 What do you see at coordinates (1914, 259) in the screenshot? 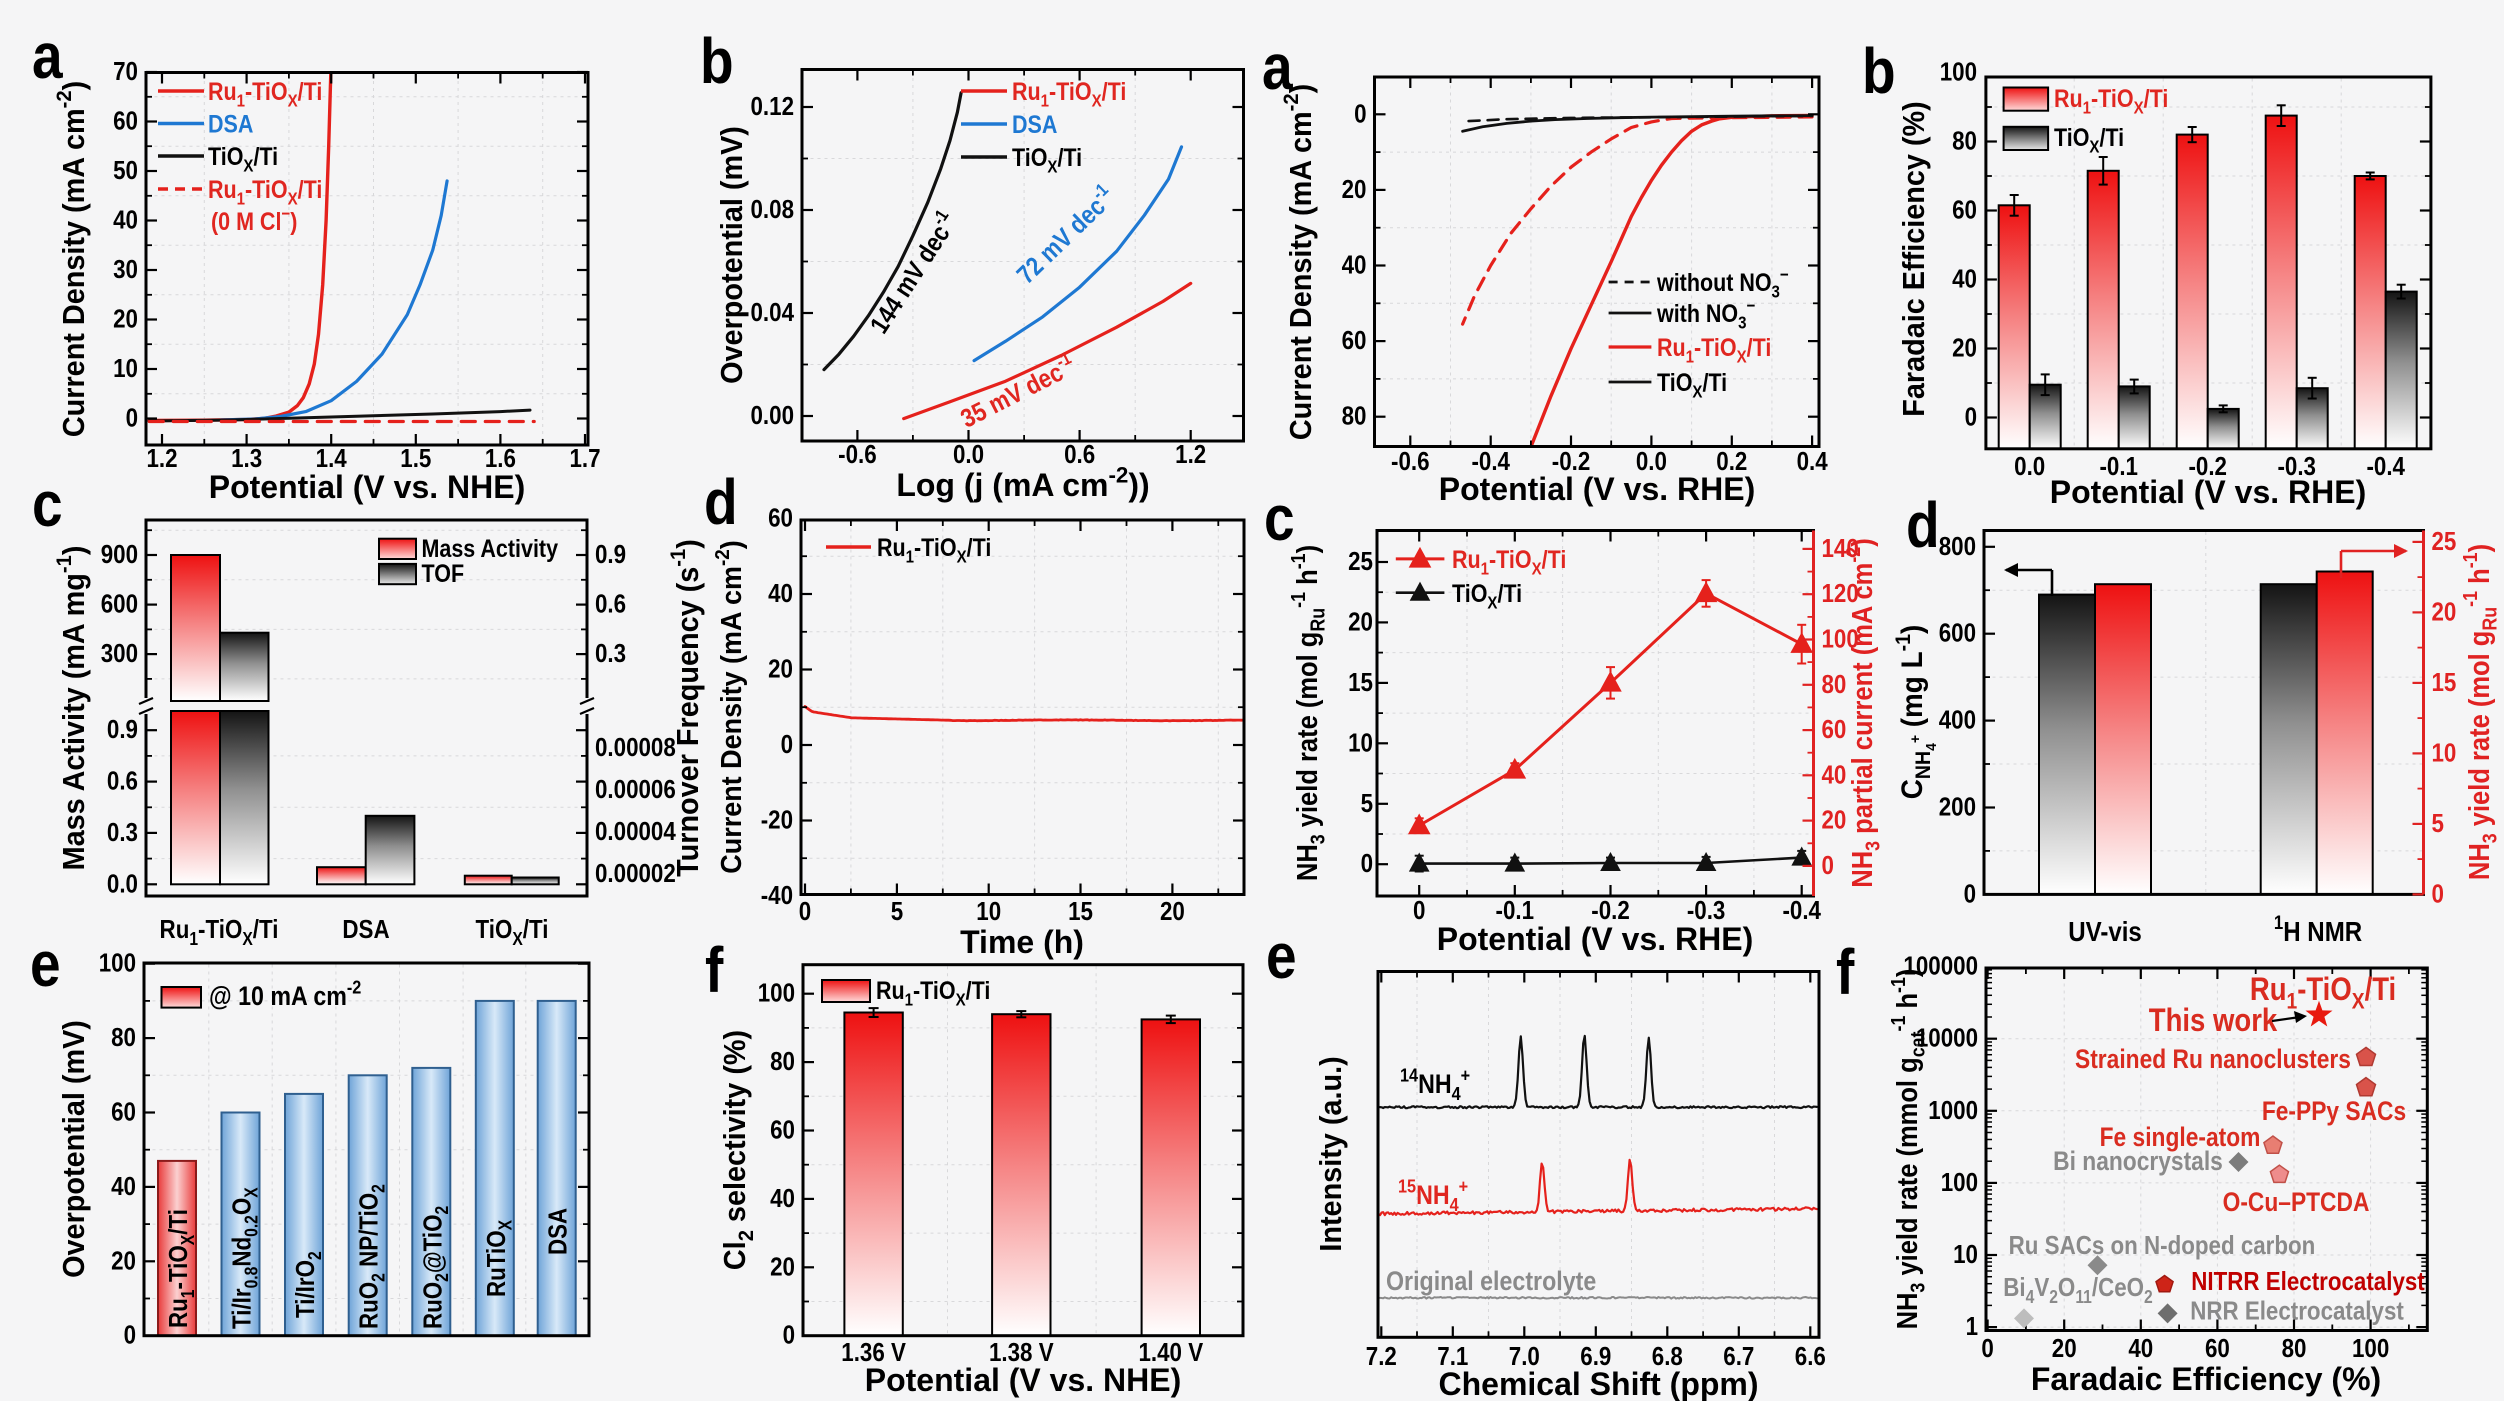
I see `svg-text: Faradaic Efficiency (%)` at bounding box center [1914, 259].